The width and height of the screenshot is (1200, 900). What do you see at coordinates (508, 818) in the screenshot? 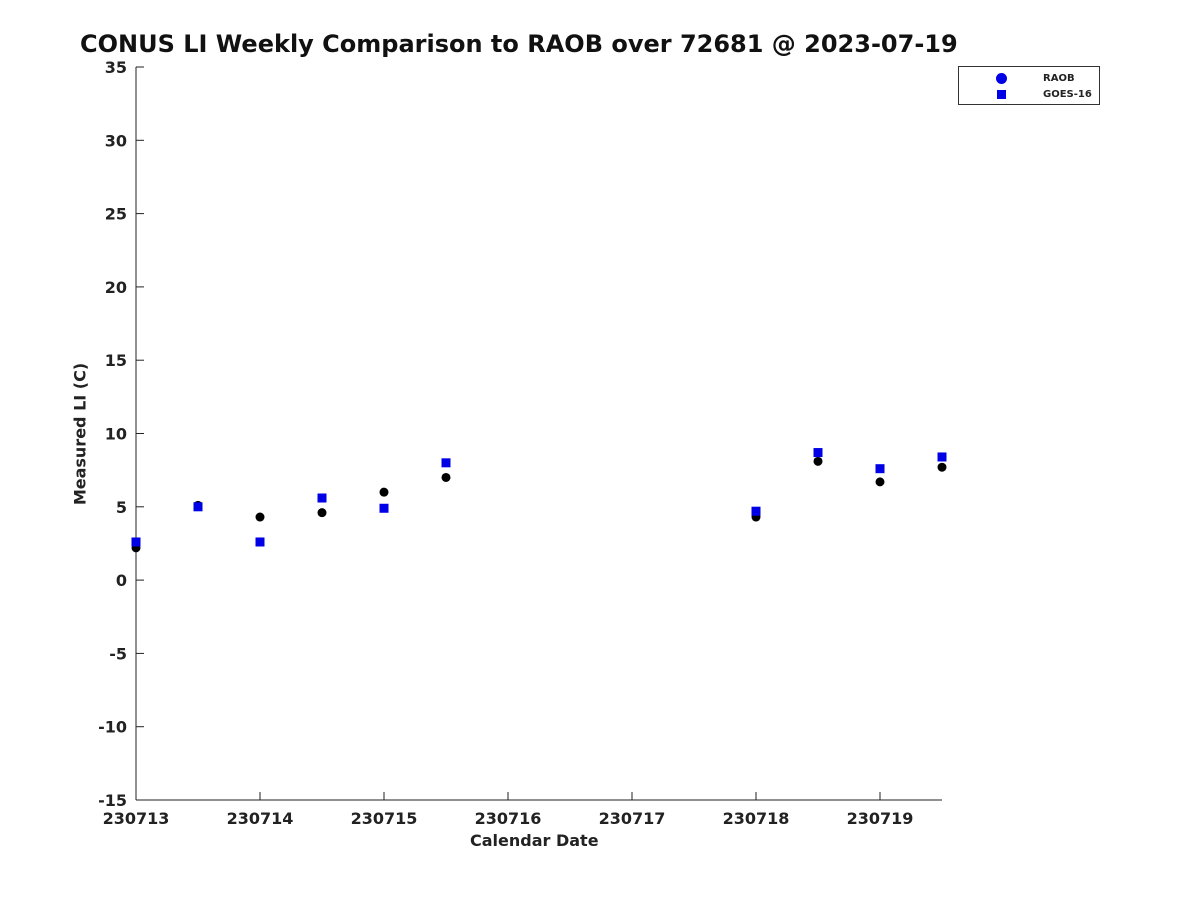
I see `x-tick-label: 230716` at bounding box center [508, 818].